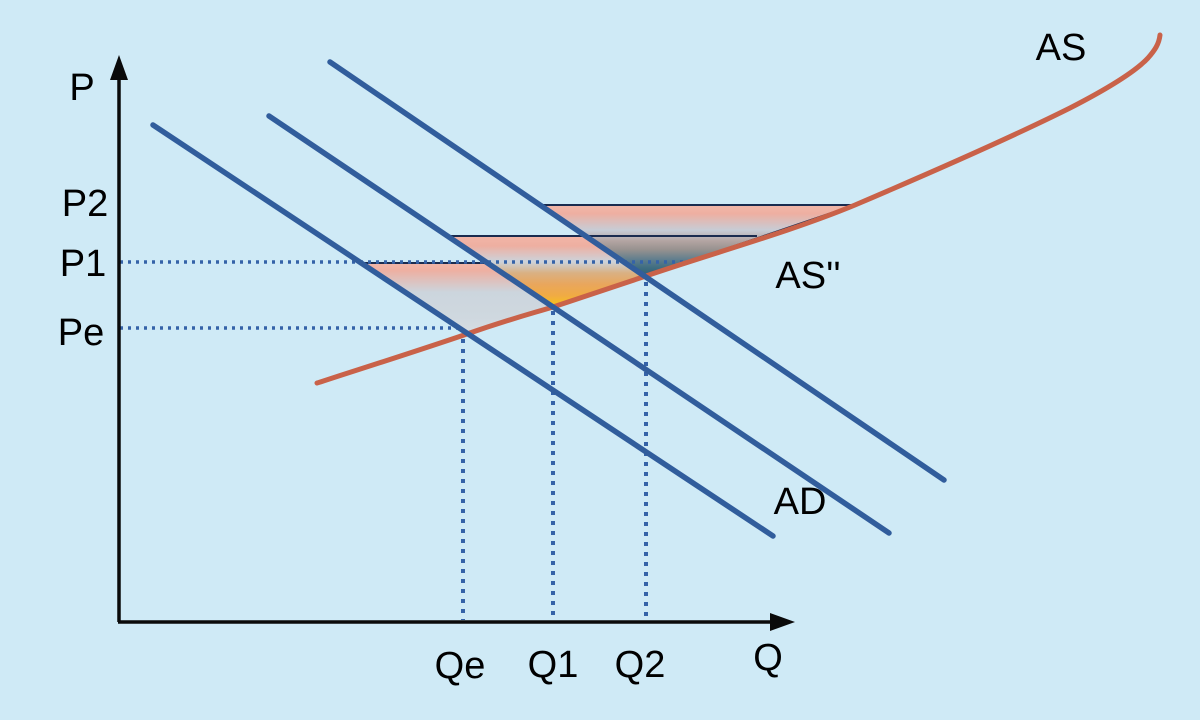  I want to click on q2-tick-label: Q2, so click(640, 665).